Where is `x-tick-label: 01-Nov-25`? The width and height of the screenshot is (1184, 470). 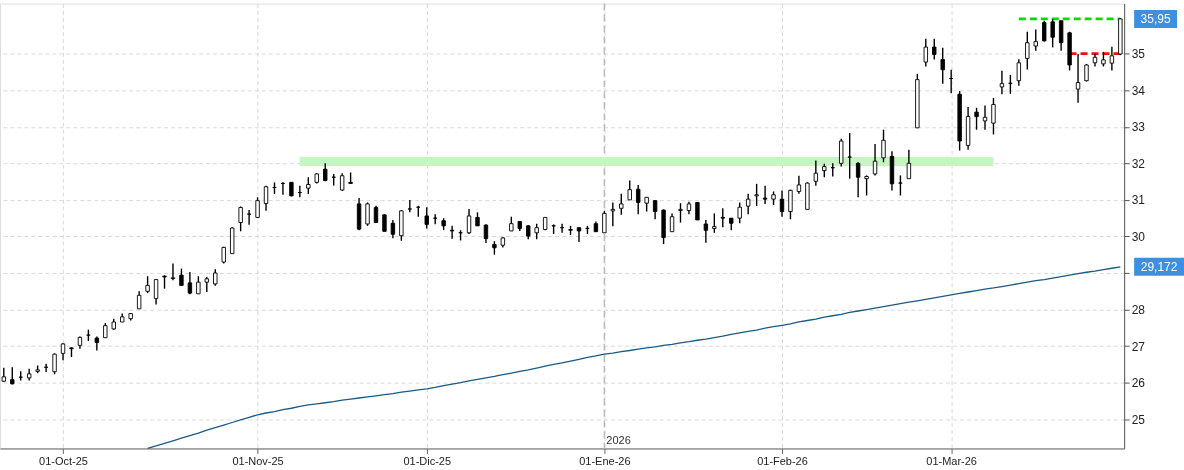
x-tick-label: 01-Nov-25 is located at coordinates (258, 460).